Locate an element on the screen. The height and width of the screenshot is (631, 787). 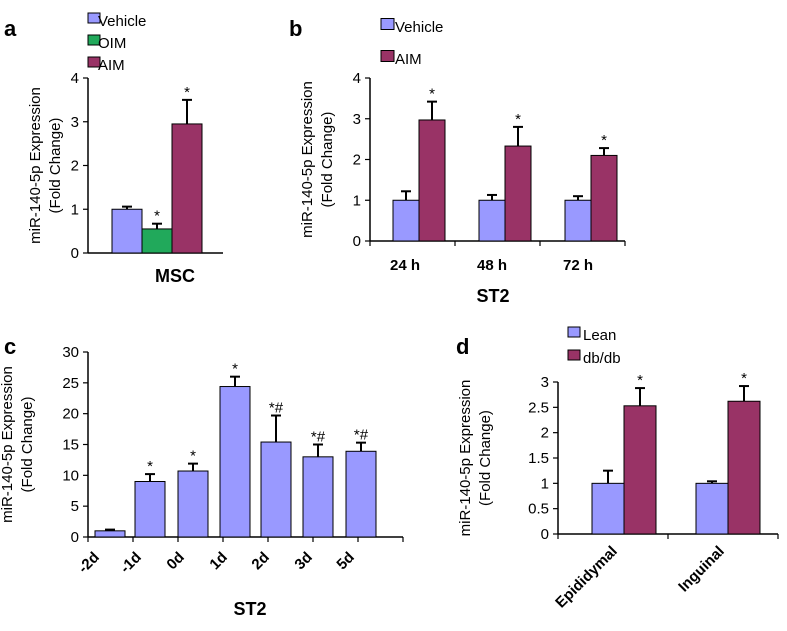
x-axis-title: MSC is located at coordinates (175, 276).